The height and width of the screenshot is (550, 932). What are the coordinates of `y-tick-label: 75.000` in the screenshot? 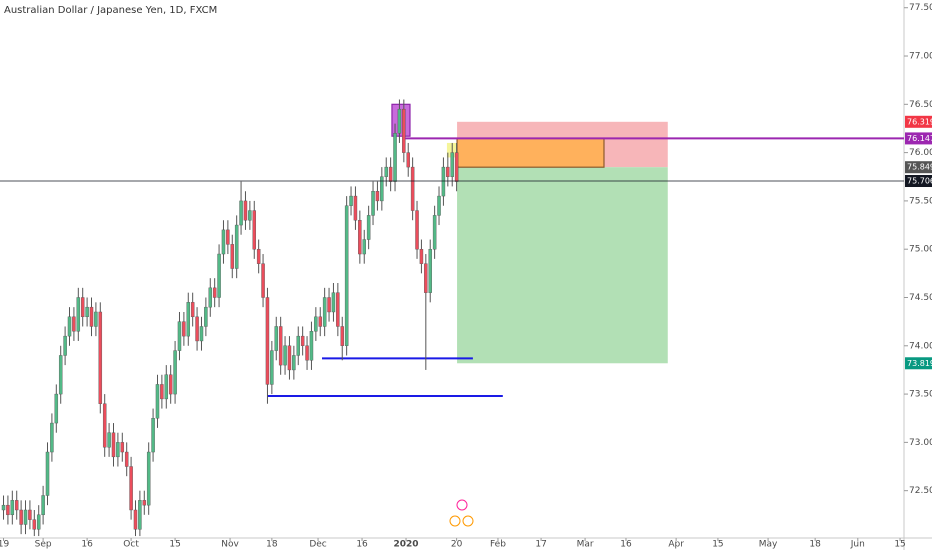 It's located at (920, 250).